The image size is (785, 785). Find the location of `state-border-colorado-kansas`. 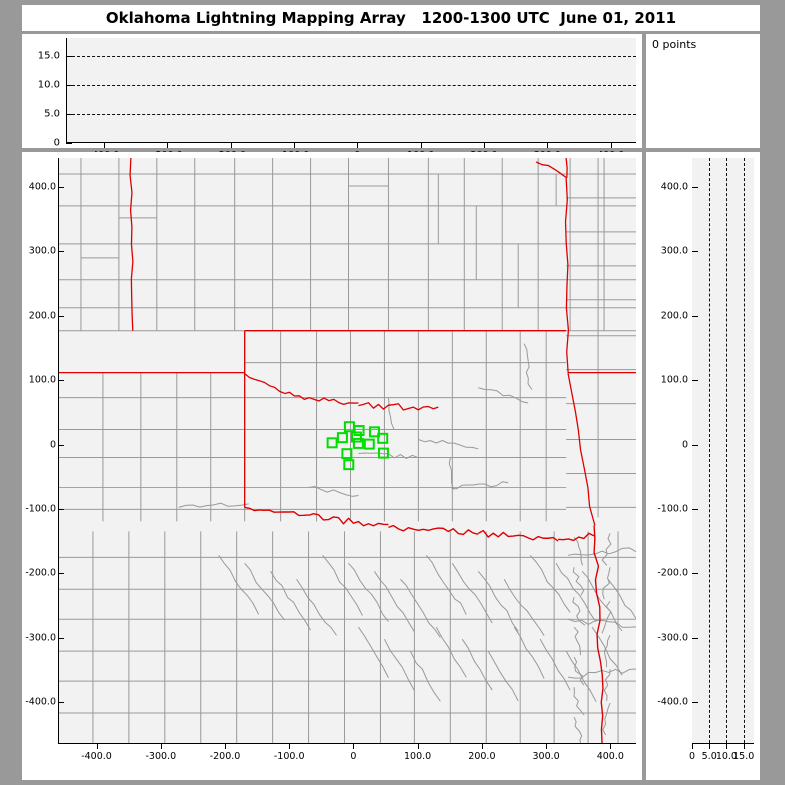

state-border-colorado-kansas is located at coordinates (131, 244).